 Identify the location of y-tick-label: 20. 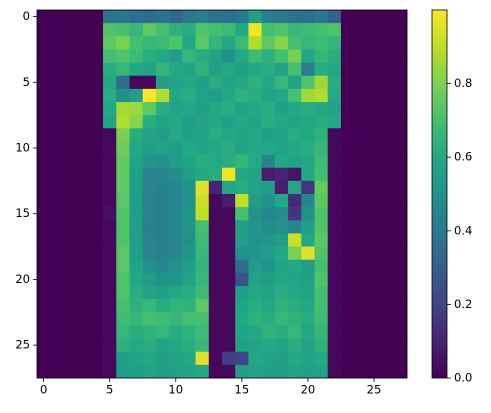
(22, 279).